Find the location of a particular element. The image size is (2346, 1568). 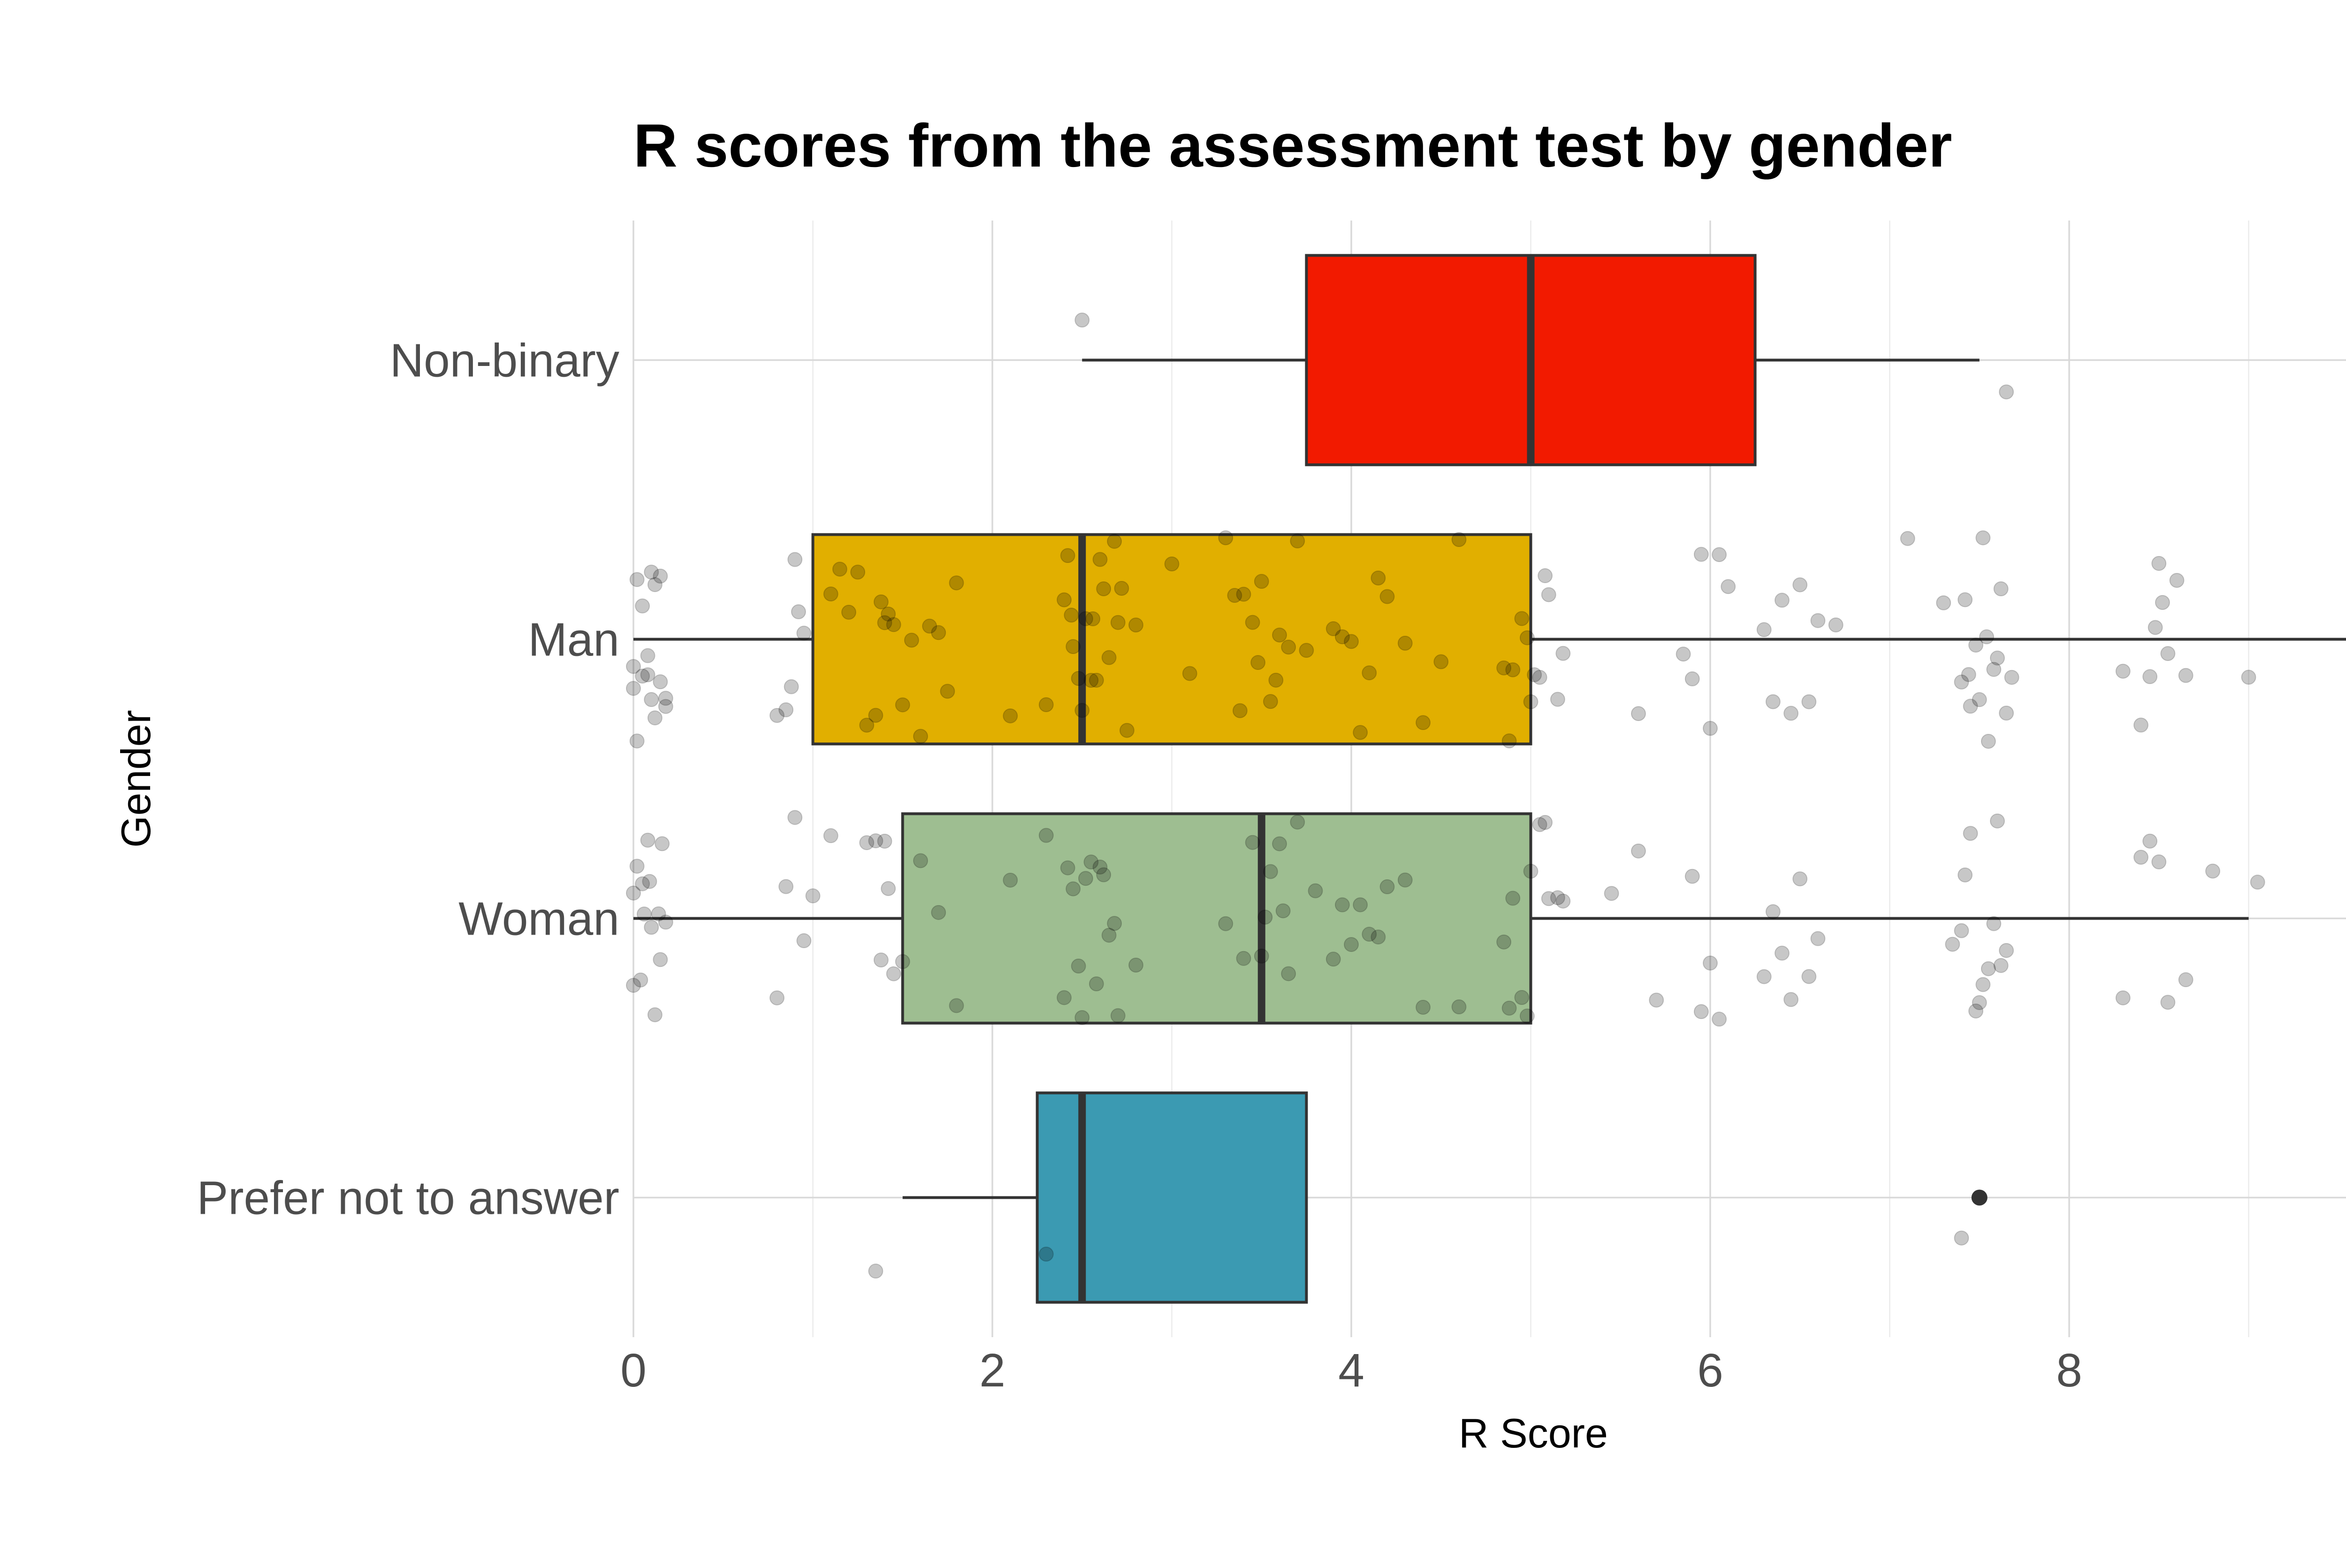

category-label: Woman is located at coordinates (538, 919).